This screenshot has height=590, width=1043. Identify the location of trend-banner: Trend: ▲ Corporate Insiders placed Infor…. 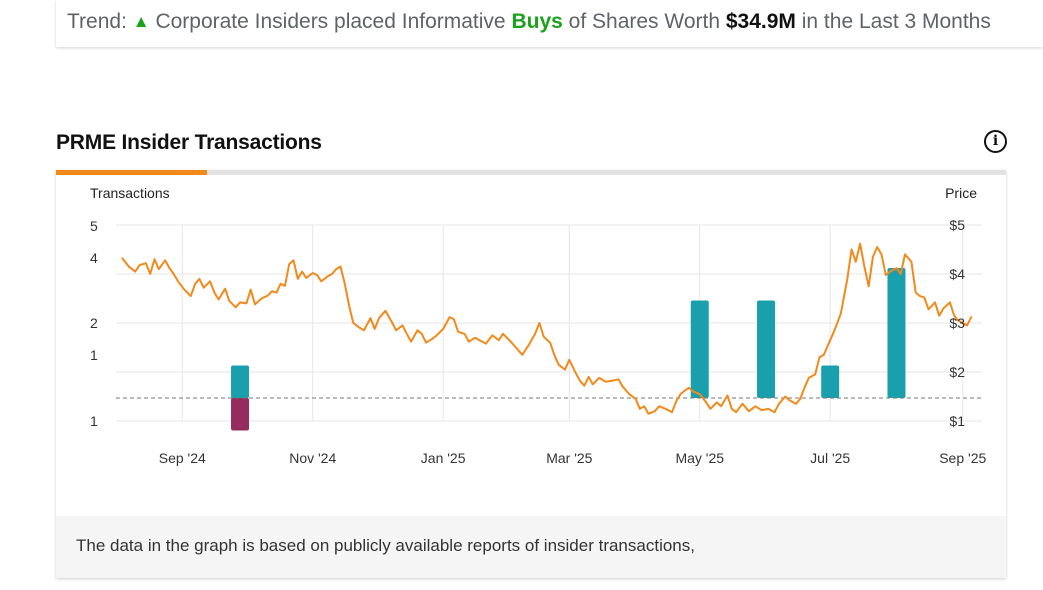
(549, 23).